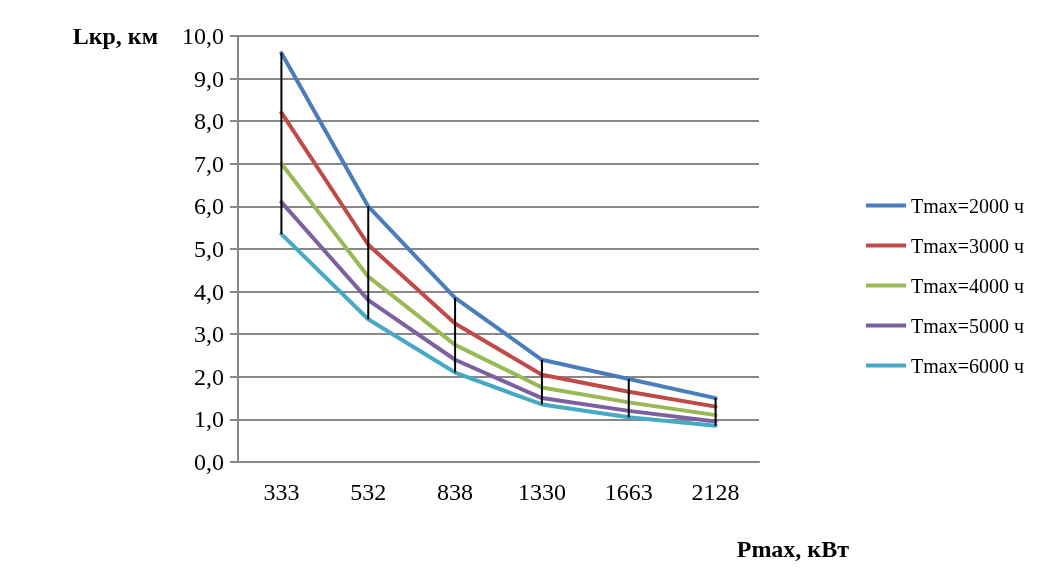  I want to click on x-tick-label: 1663, so click(628, 492).